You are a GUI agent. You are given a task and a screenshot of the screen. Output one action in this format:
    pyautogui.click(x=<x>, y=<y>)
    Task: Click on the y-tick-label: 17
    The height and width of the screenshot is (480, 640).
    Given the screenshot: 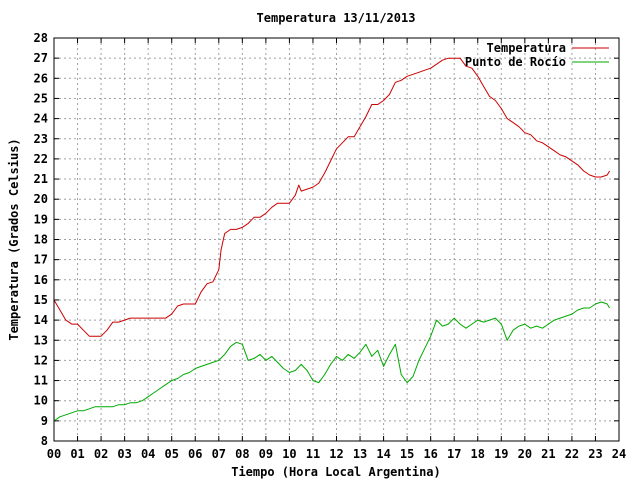 What is the action you would take?
    pyautogui.click(x=41, y=260)
    